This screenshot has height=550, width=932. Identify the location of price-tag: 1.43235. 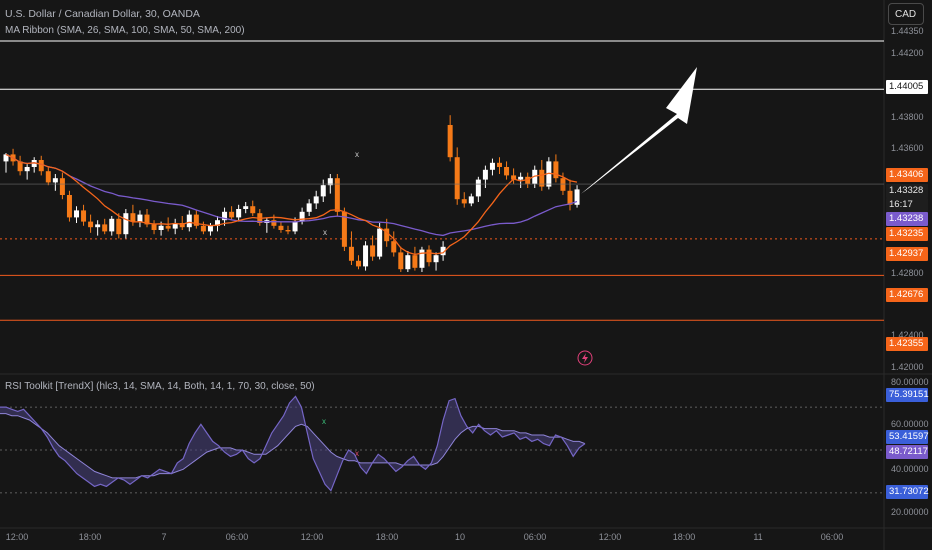
(907, 234).